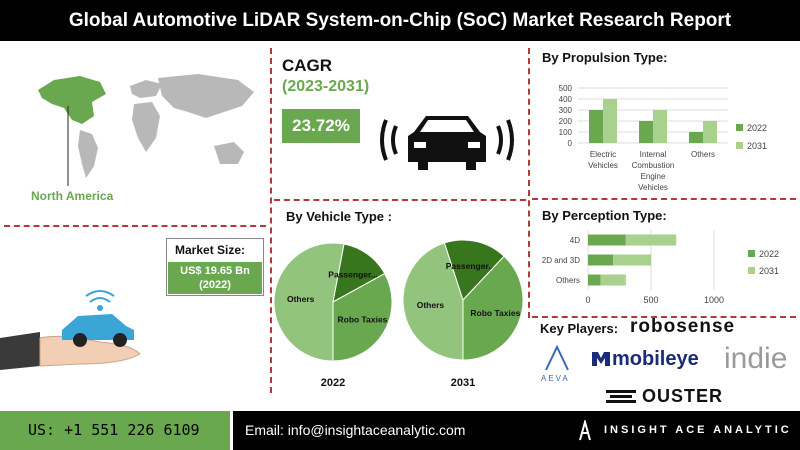  Describe the element at coordinates (146, 130) in the screenshot. I see `world-map-icon` at that location.